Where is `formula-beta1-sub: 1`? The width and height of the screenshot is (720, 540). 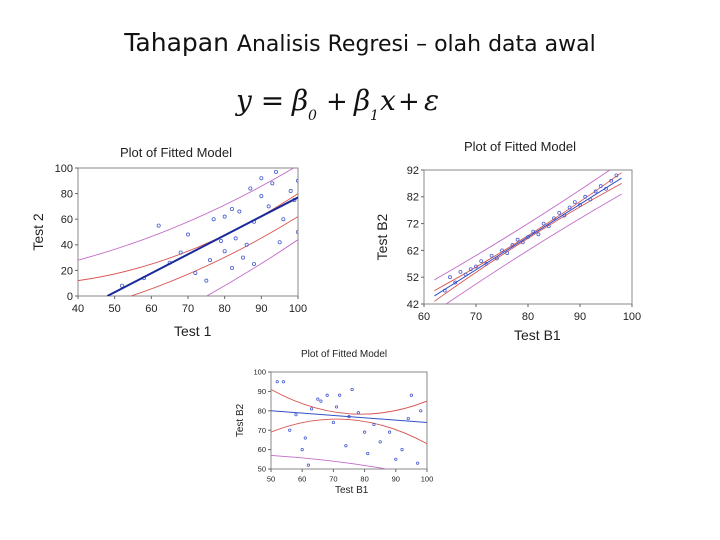
formula-beta1-sub: 1 is located at coordinates (374, 116).